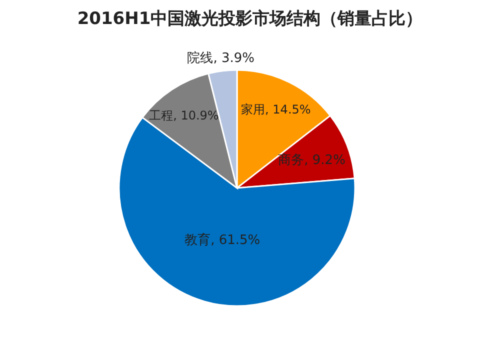 The width and height of the screenshot is (500, 345). Describe the element at coordinates (222, 240) in the screenshot. I see `教育: 教育, 61.5%` at that location.